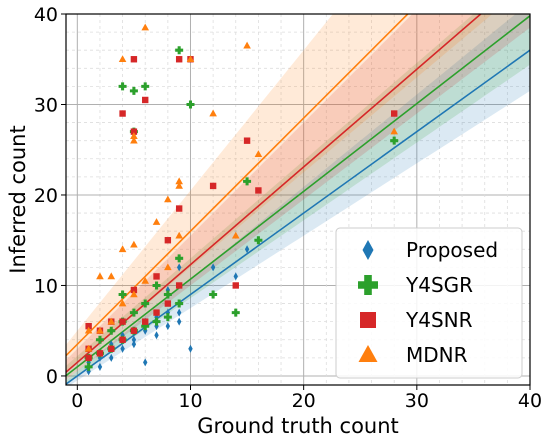  Describe the element at coordinates (18, 199) in the screenshot. I see `y-axis-label: Inferred count` at that location.